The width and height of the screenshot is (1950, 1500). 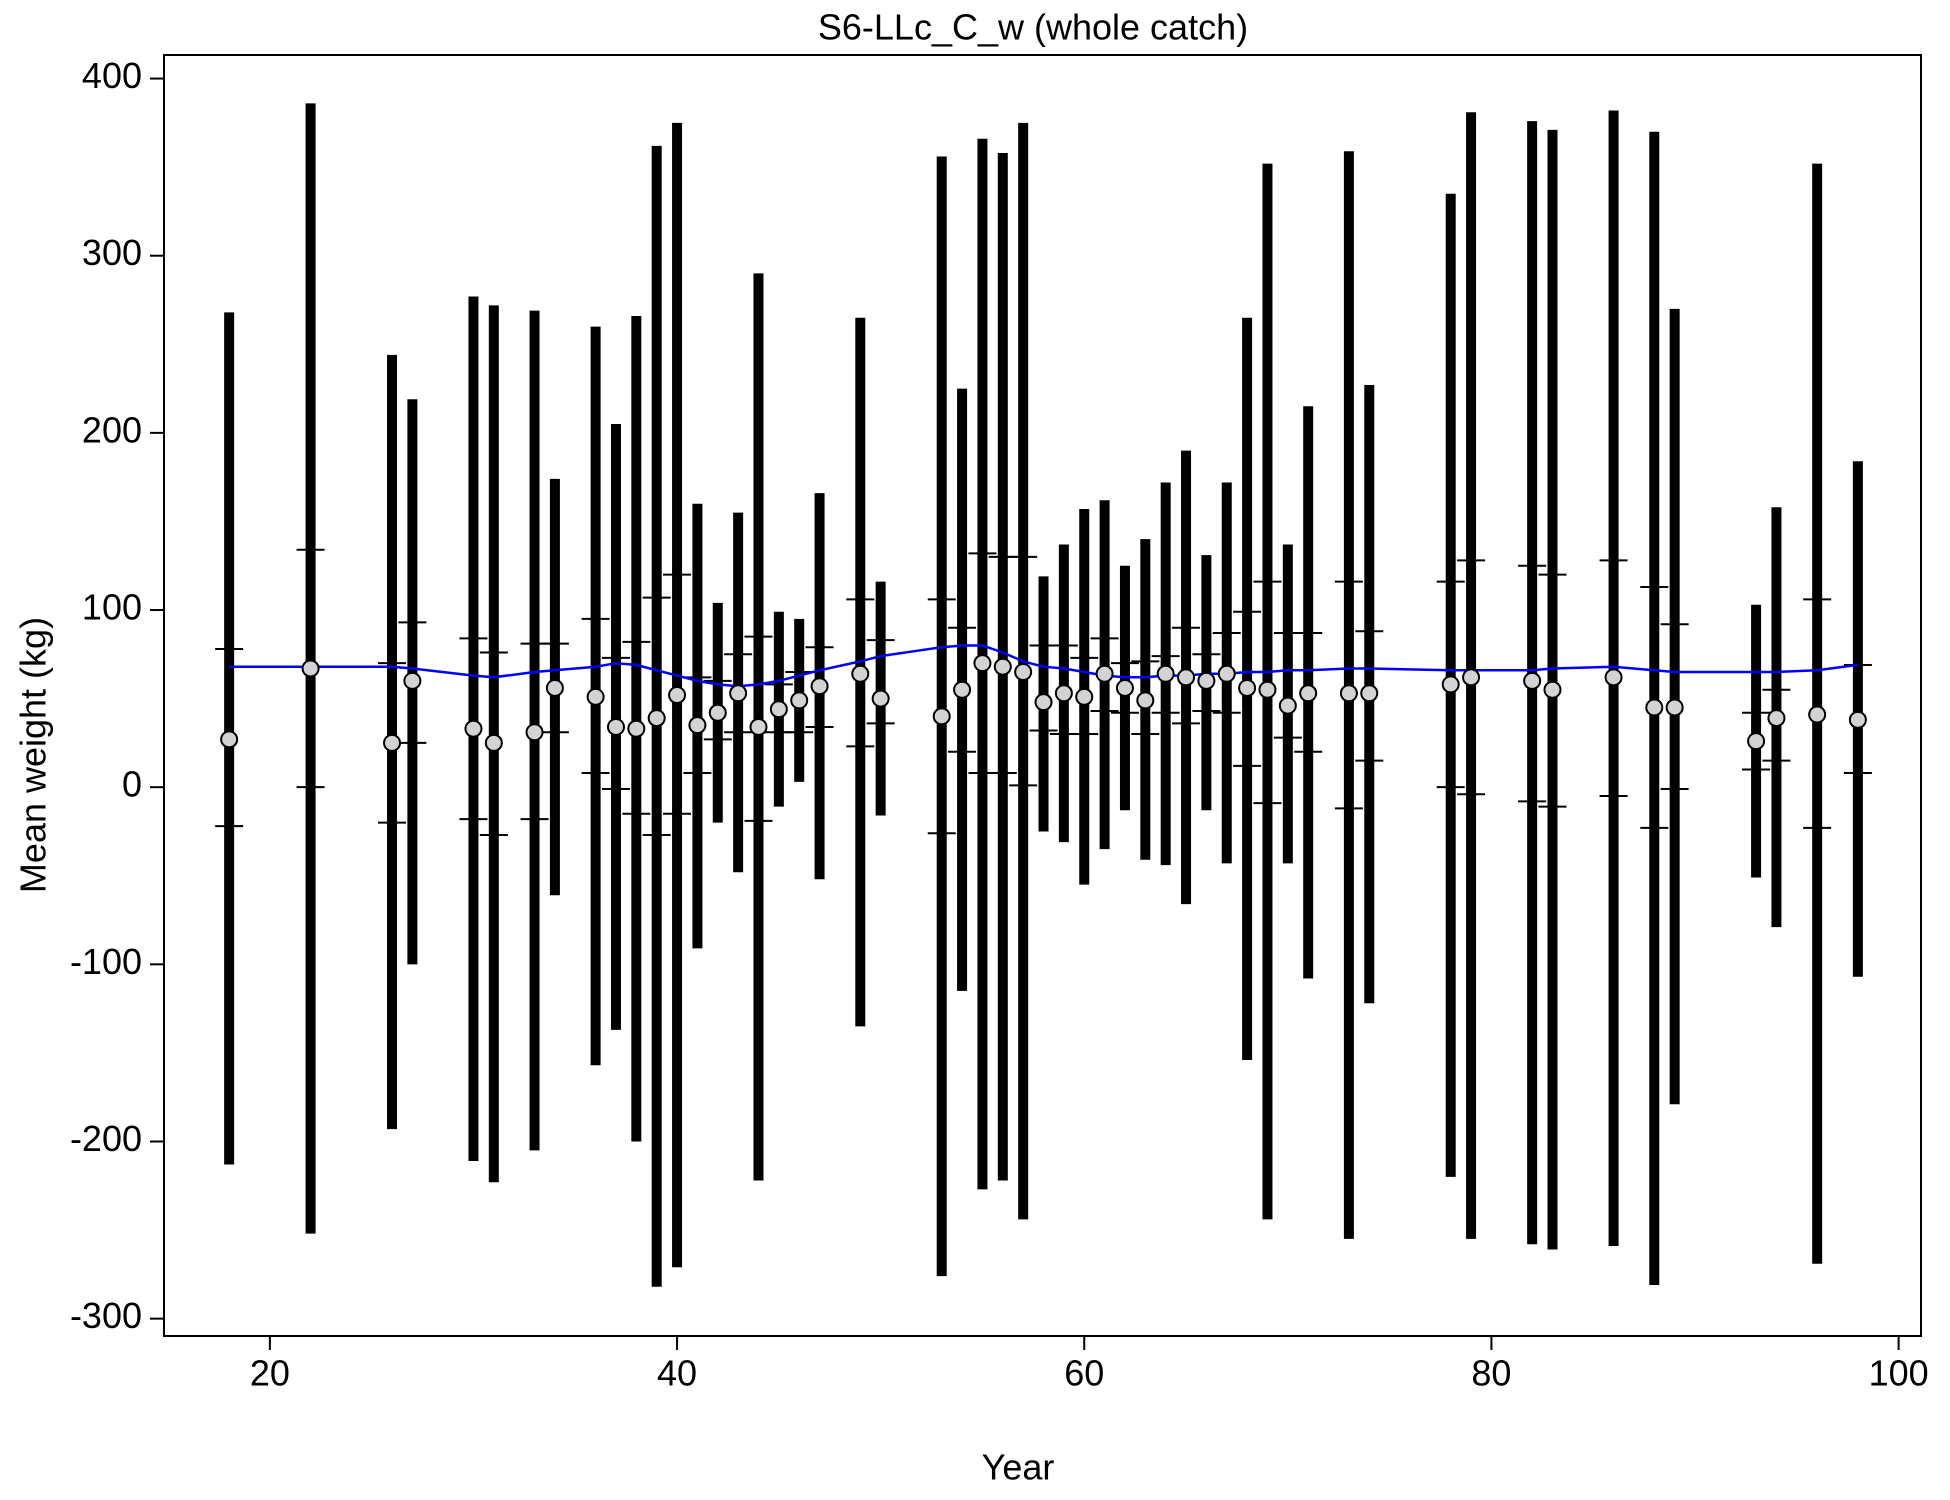 What do you see at coordinates (132, 784) in the screenshot?
I see `y-tick-label: 0` at bounding box center [132, 784].